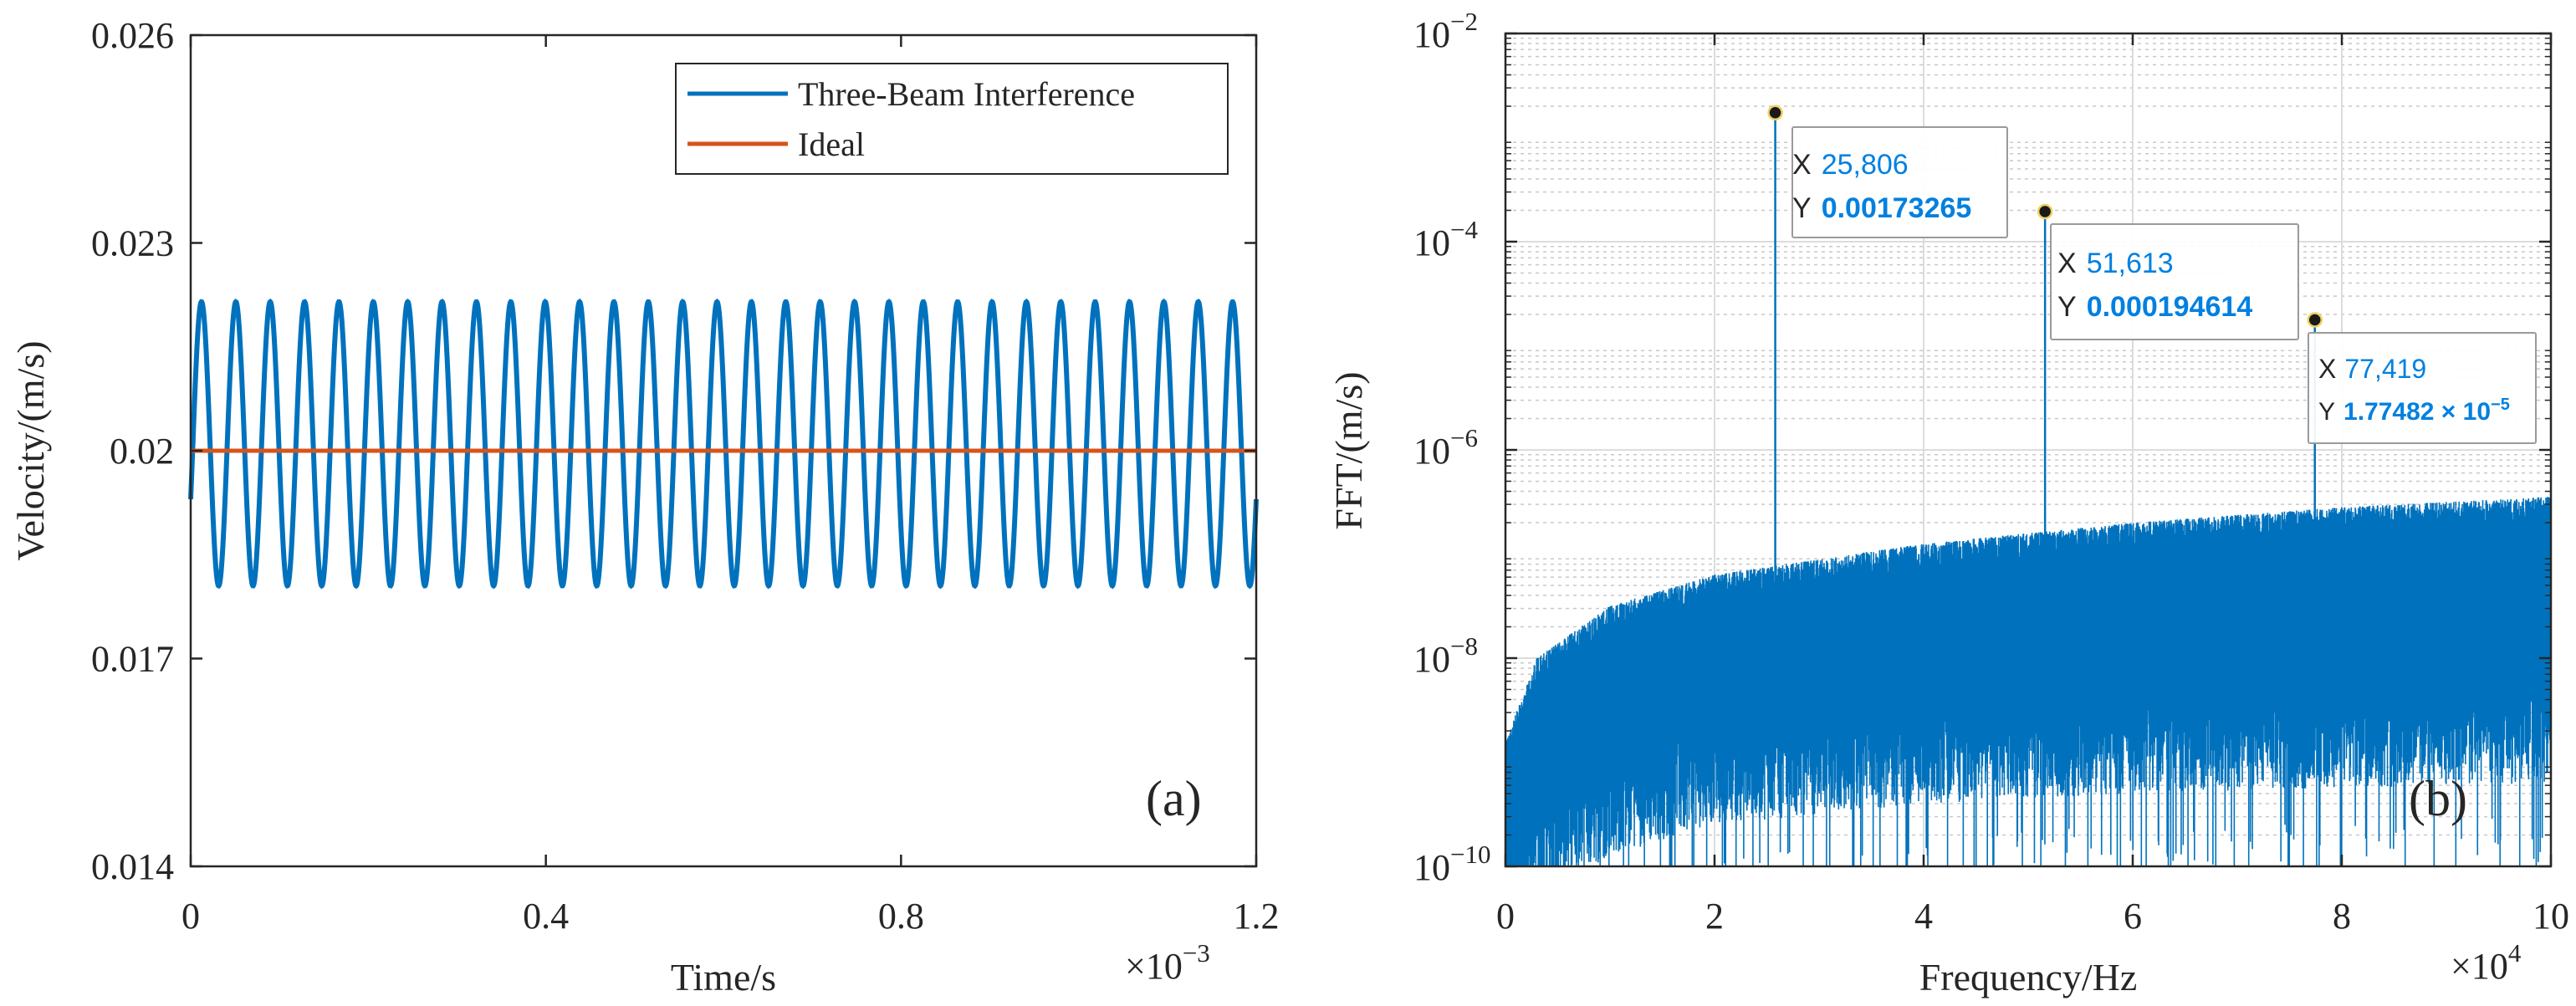 This screenshot has width=2576, height=1006. What do you see at coordinates (132, 35) in the screenshot?
I see `y-tick-label: 0.026` at bounding box center [132, 35].